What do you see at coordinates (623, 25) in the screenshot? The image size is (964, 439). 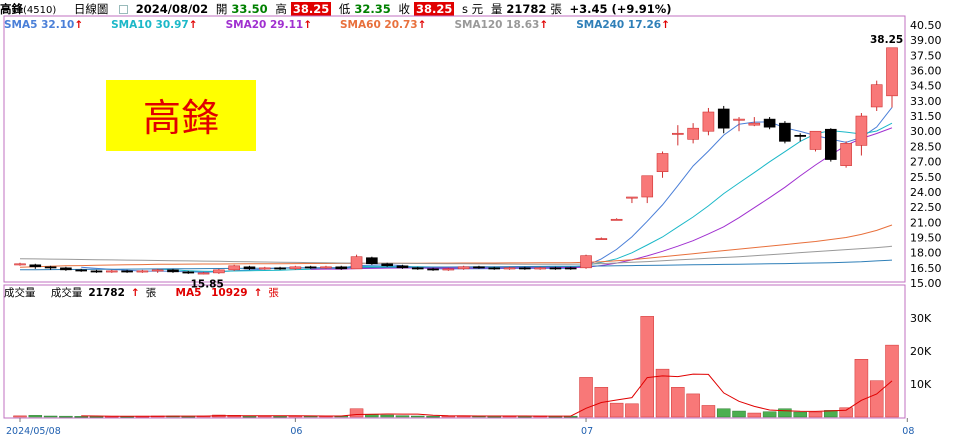 I see `sma-legend-item: SMA240 17.26↑` at bounding box center [623, 25].